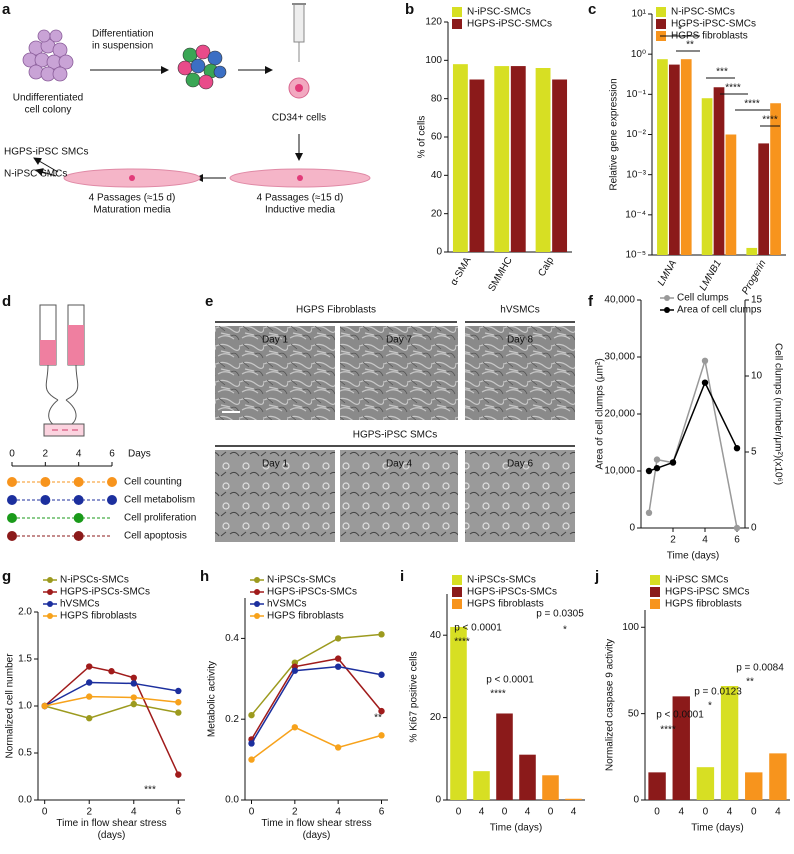 This screenshot has height=854, width=794. Describe the element at coordinates (519, 310) in the screenshot. I see `group-label: hVSMCs` at that location.